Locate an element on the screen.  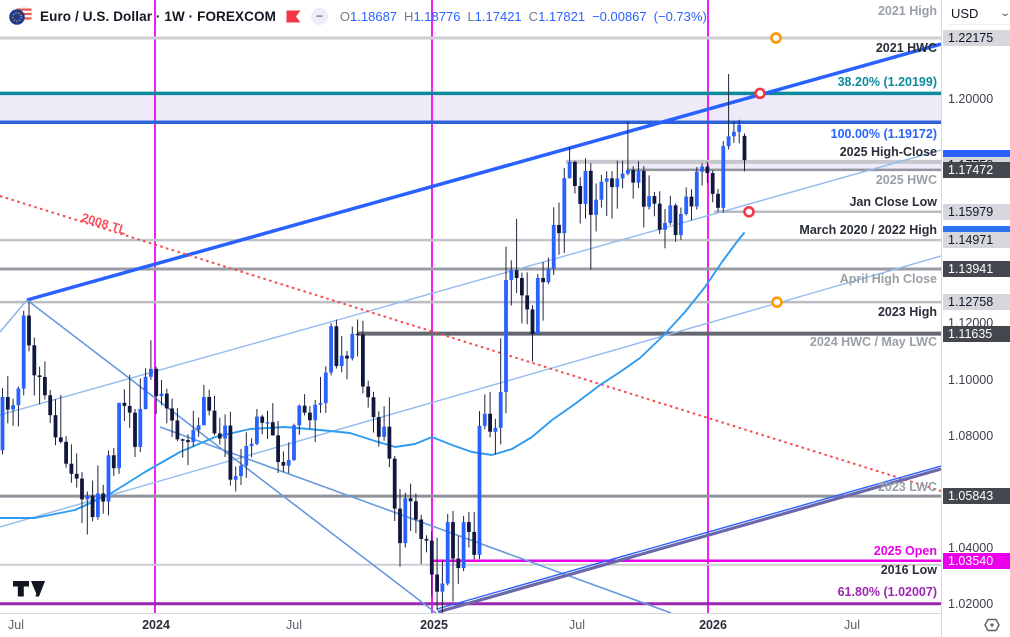
price-tick: 1.04000 is located at coordinates (971, 547).